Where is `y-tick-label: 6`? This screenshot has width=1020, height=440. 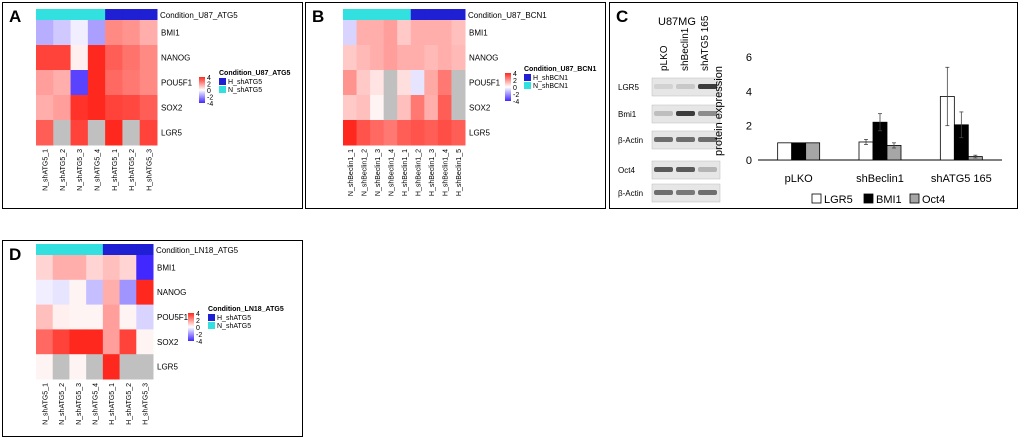 y-tick-label: 6 is located at coordinates (749, 58).